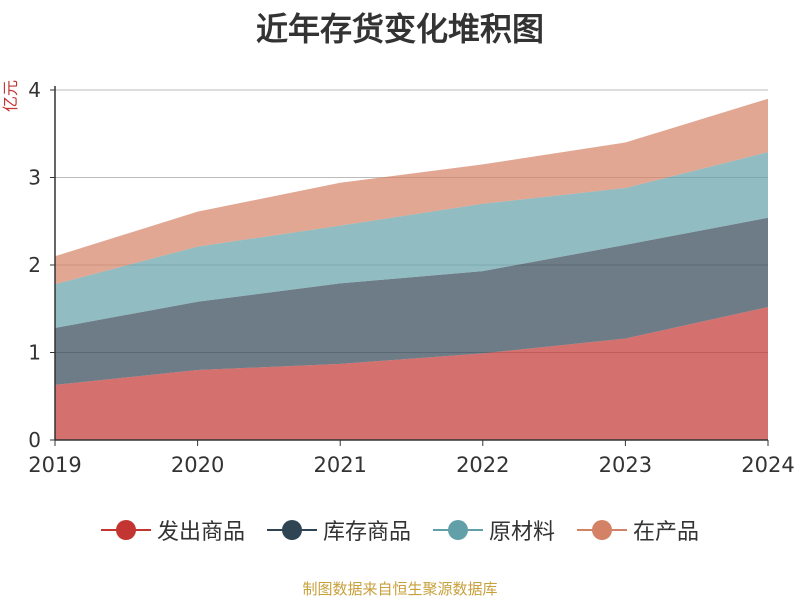  Describe the element at coordinates (34, 178) in the screenshot. I see `y-tick-label: 3` at that location.